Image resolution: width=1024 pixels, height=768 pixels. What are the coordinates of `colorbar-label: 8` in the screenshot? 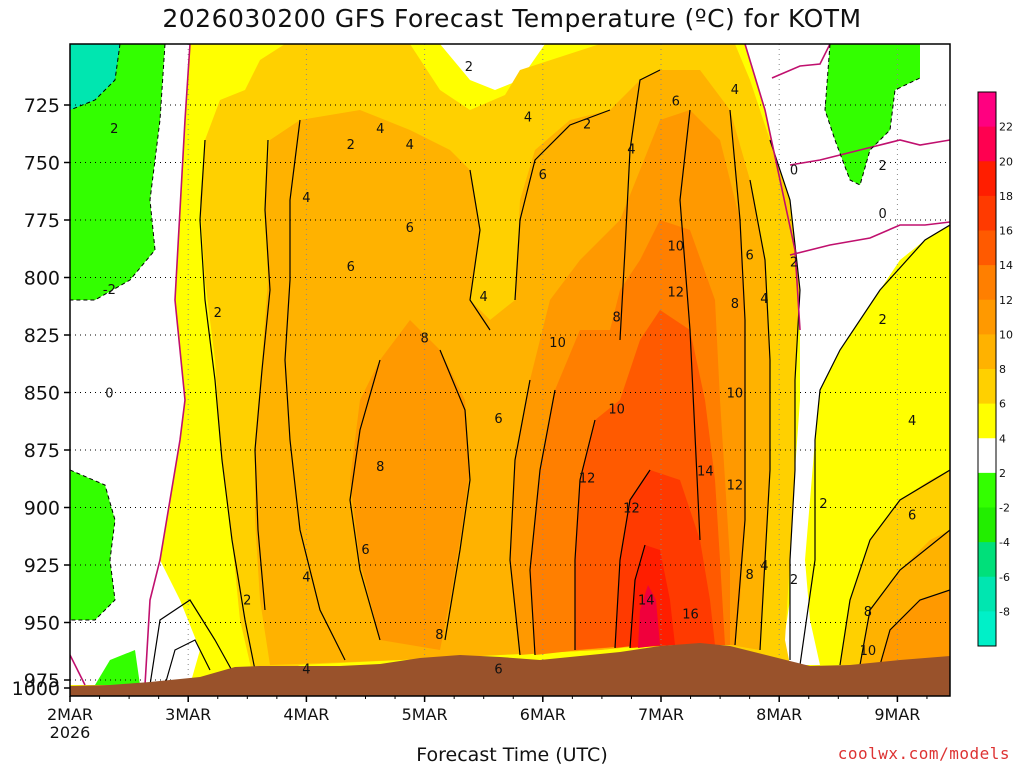 It's located at (1002, 369).